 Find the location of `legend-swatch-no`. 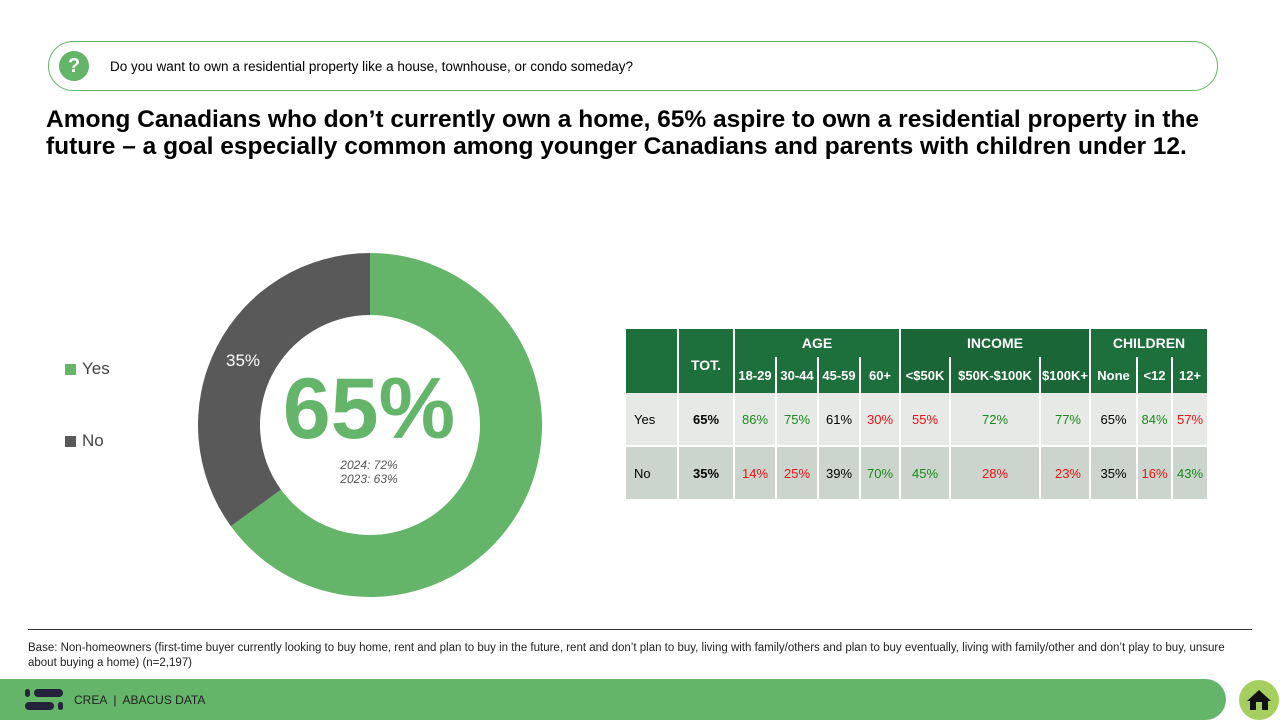

legend-swatch-no is located at coordinates (70, 441).